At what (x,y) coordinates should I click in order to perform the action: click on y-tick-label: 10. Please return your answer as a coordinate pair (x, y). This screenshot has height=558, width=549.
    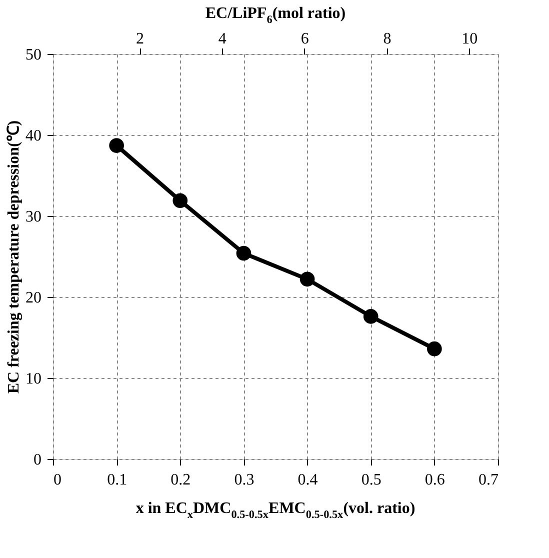
    Looking at the image, I should click on (34, 379).